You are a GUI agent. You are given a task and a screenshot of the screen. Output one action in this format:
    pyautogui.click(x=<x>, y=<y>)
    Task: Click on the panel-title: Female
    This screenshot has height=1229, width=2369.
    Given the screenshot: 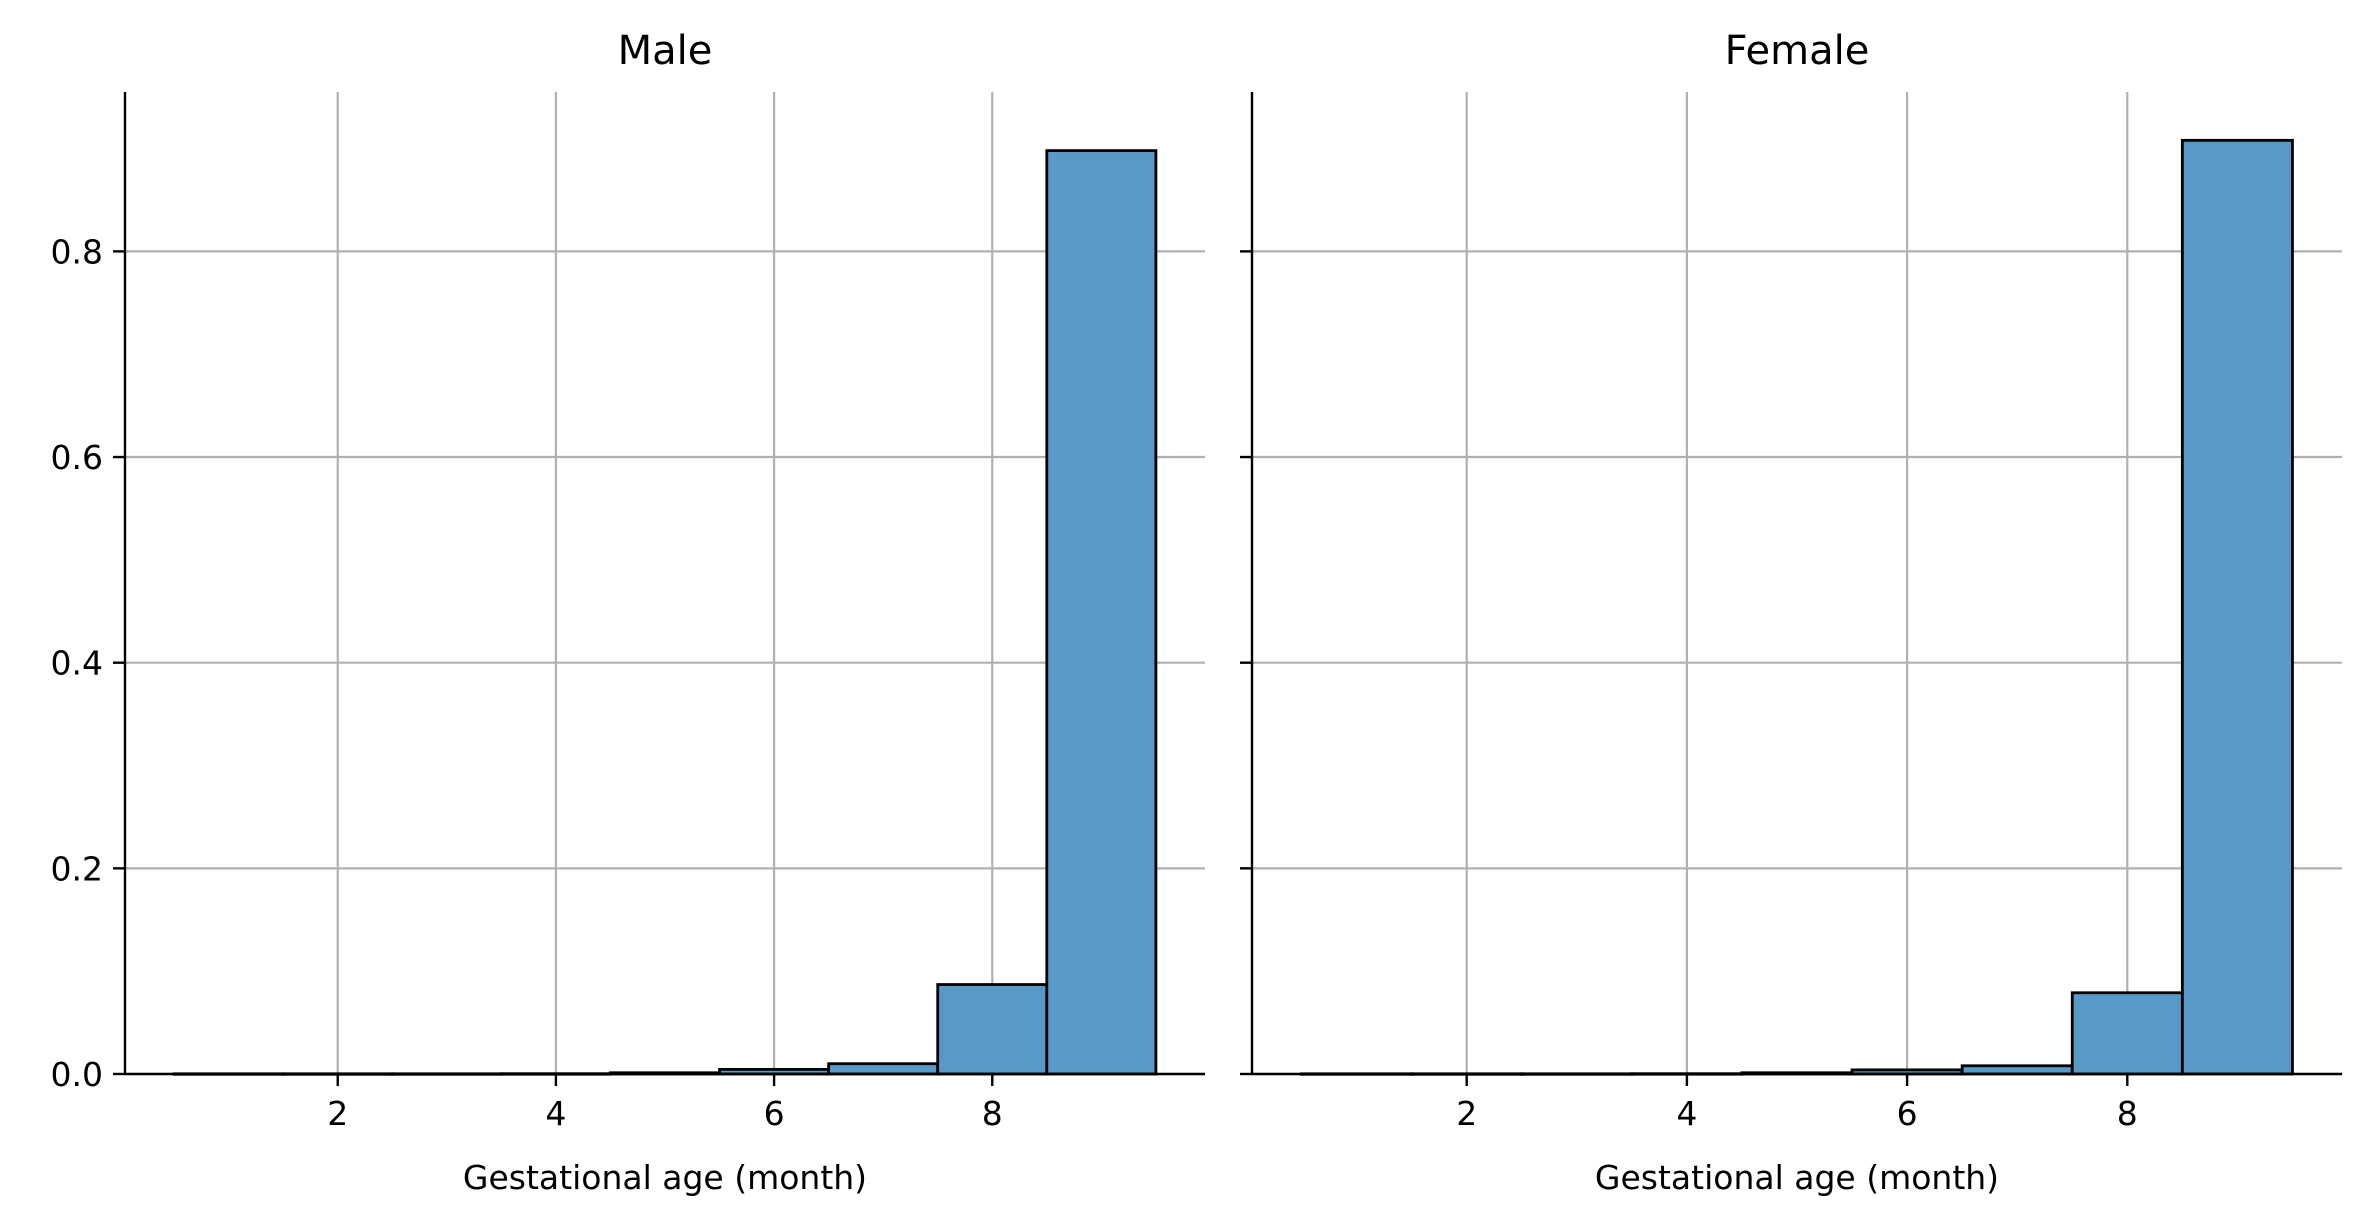 What is the action you would take?
    pyautogui.click(x=1797, y=51)
    